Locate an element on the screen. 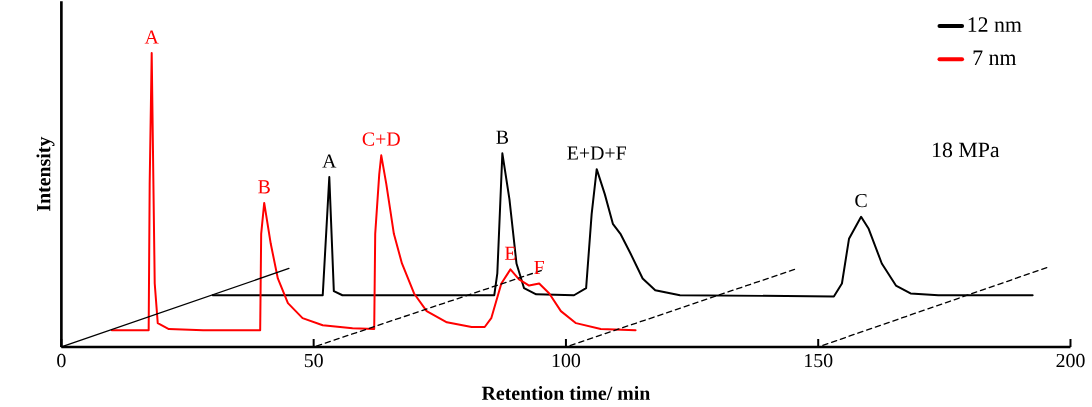  annotation: 18 MPa is located at coordinates (966, 150).